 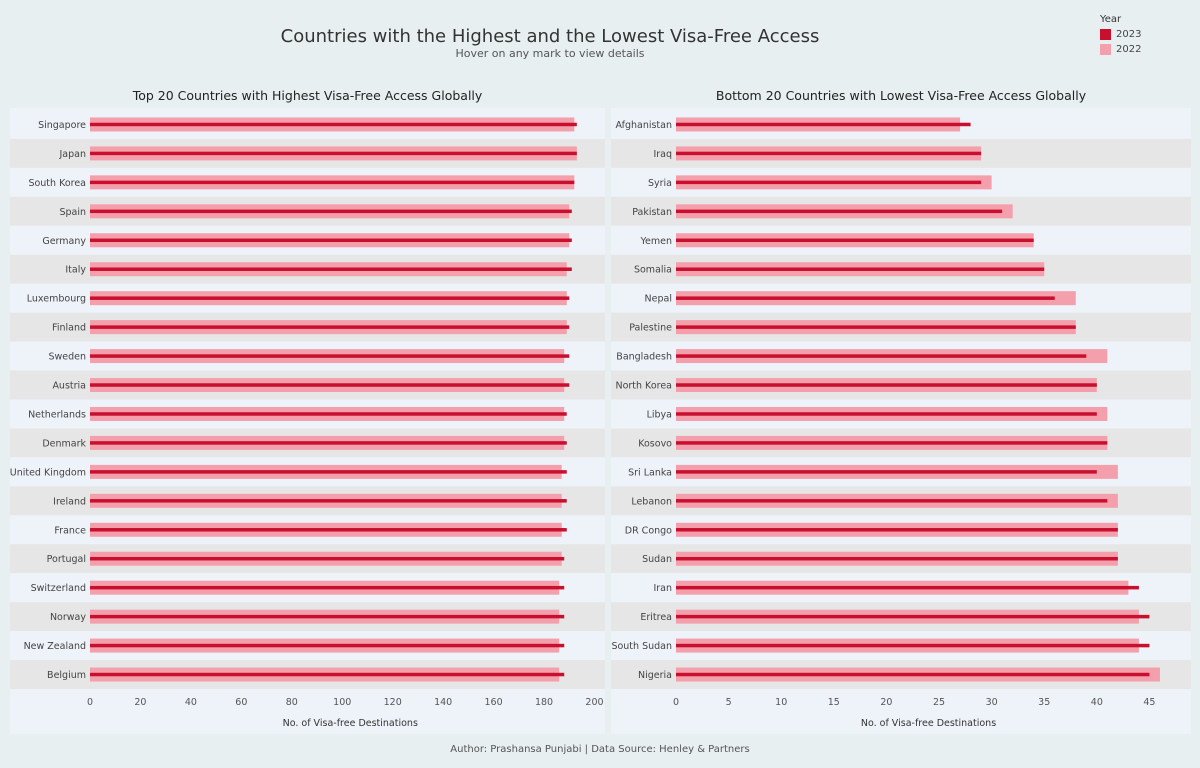 I want to click on legend: Year 2023 2022, so click(x=1120, y=36).